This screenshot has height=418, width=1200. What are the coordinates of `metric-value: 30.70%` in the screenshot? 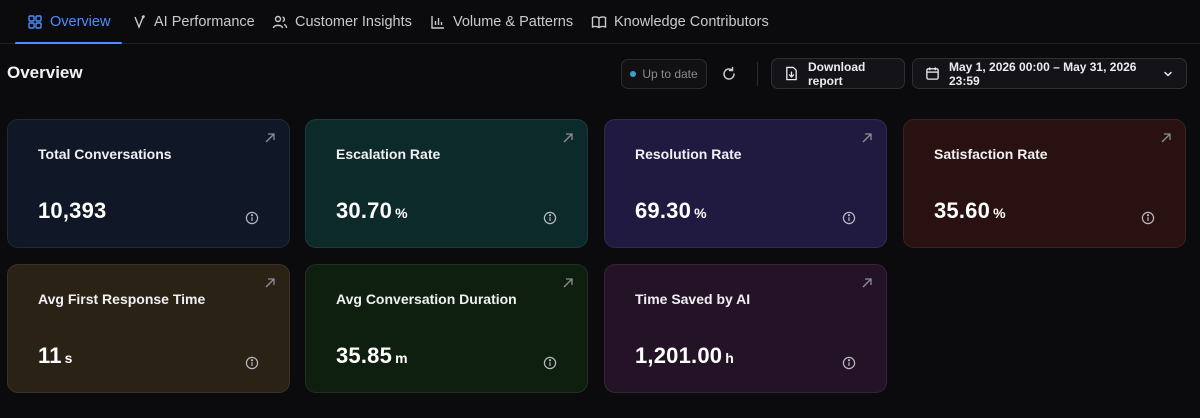 It's located at (372, 210).